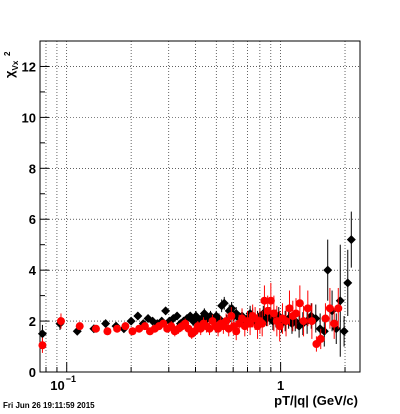 Image resolution: width=400 pixels, height=414 pixels. Describe the element at coordinates (29, 66) in the screenshot. I see `y-tick-label: 12` at that location.